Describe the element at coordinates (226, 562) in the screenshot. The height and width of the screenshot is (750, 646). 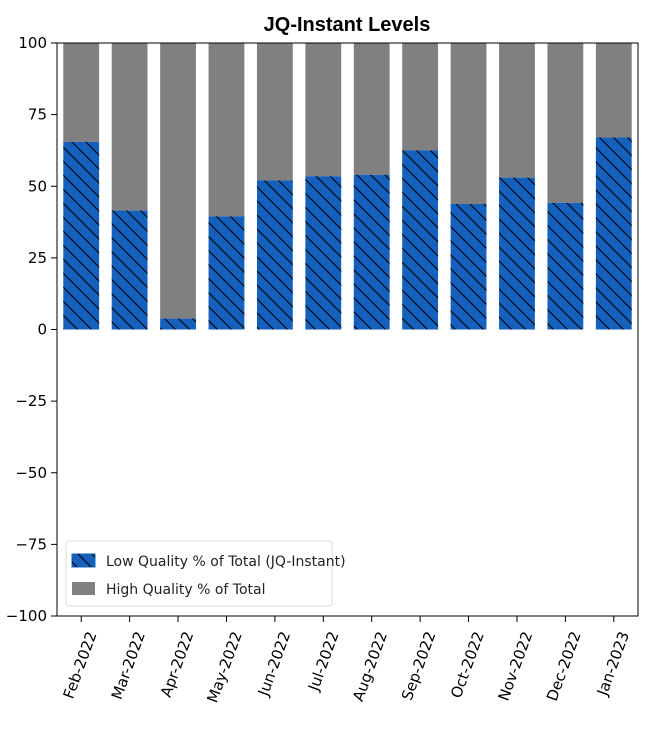
I see `legend-label-low-quality: Low Quality % of Total (JQ-Instant)` at that location.